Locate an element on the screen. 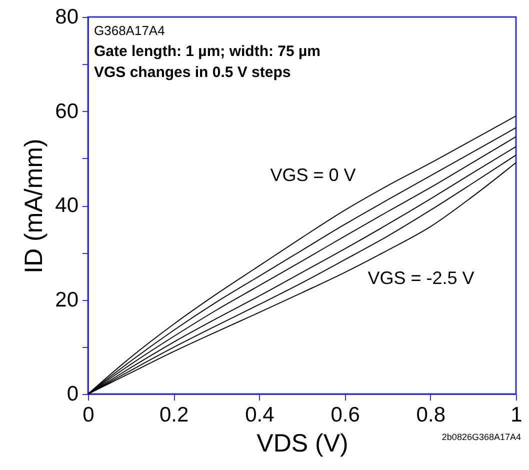 The height and width of the screenshot is (470, 529). x-tick-label: 0.4 is located at coordinates (260, 415).